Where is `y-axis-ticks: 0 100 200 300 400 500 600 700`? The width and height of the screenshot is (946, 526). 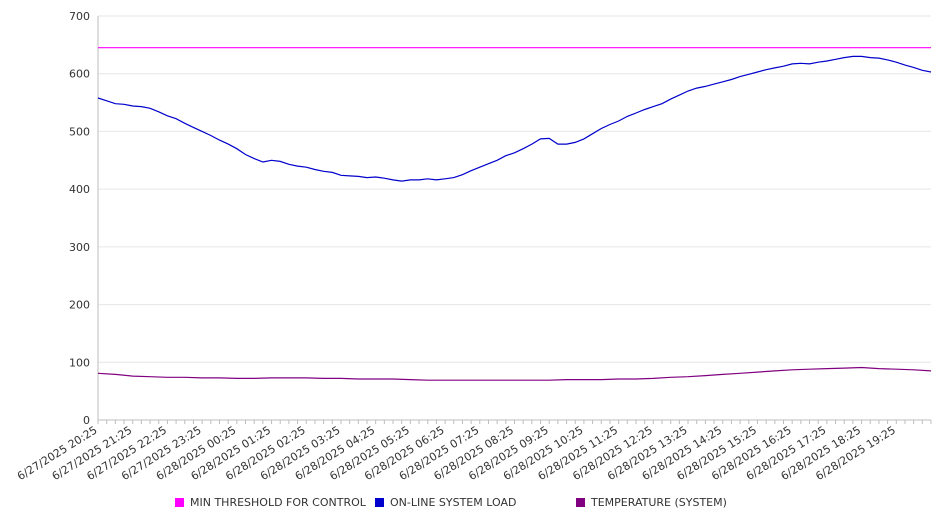
y-axis-ticks: 0 100 200 300 400 500 600 700 is located at coordinates (79, 218).